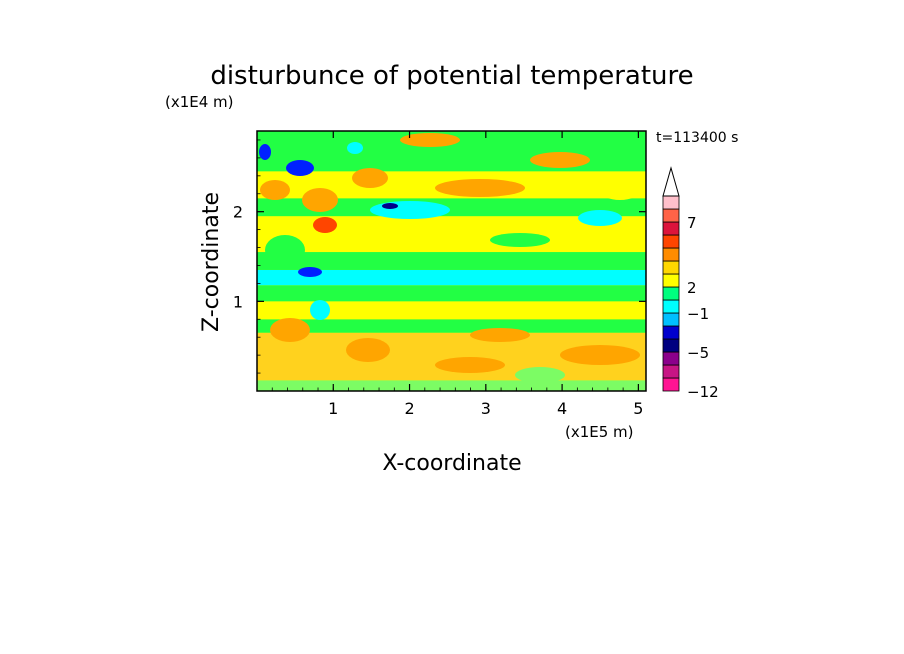  I want to click on y-unit-label: (x1E4 m), so click(199, 102).